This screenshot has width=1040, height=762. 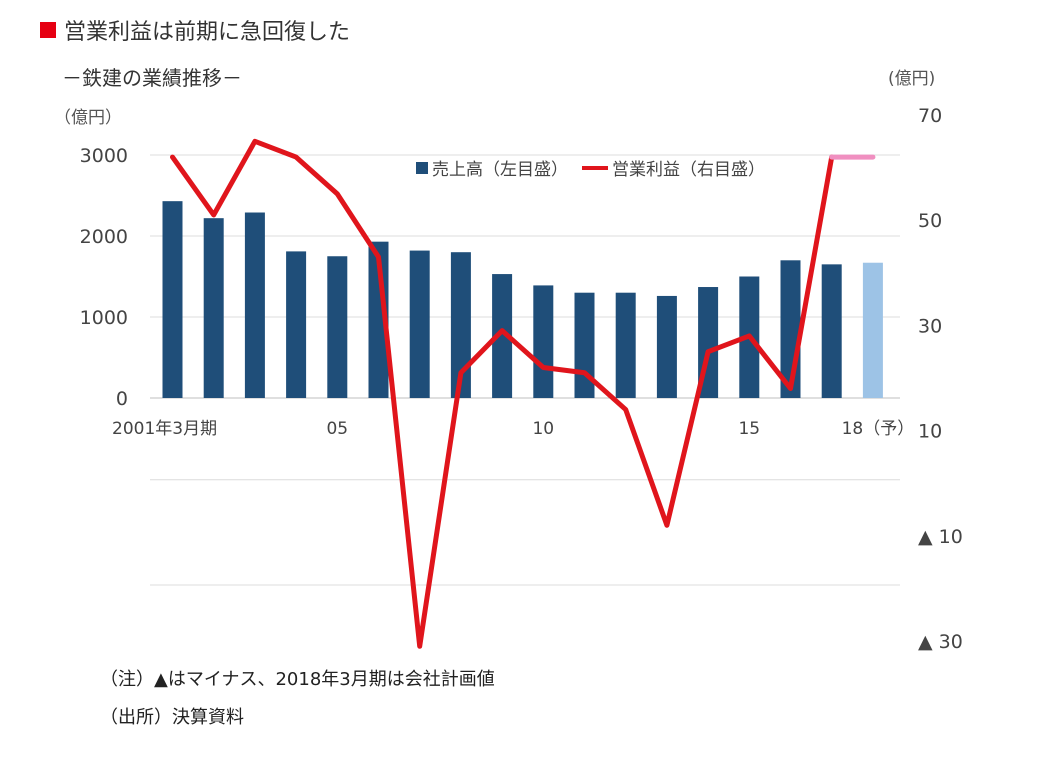 What do you see at coordinates (940, 642) in the screenshot?
I see `right-axis-tick-label: ▲ 30` at bounding box center [940, 642].